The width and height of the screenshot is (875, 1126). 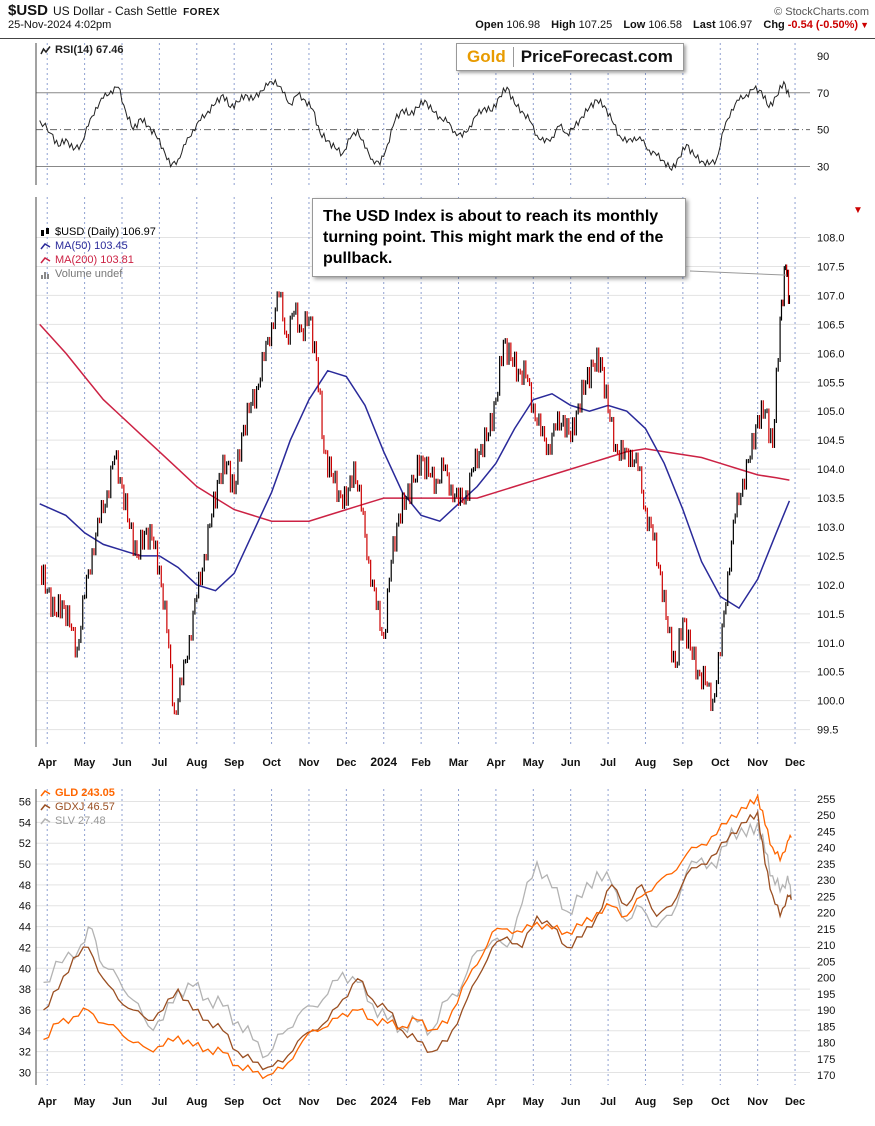 I want to click on svg-text: 105.0, so click(x=831, y=412).